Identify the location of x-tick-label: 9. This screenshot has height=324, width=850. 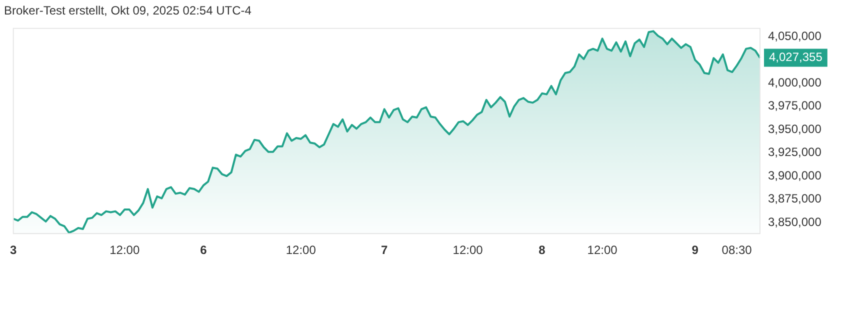
(695, 250).